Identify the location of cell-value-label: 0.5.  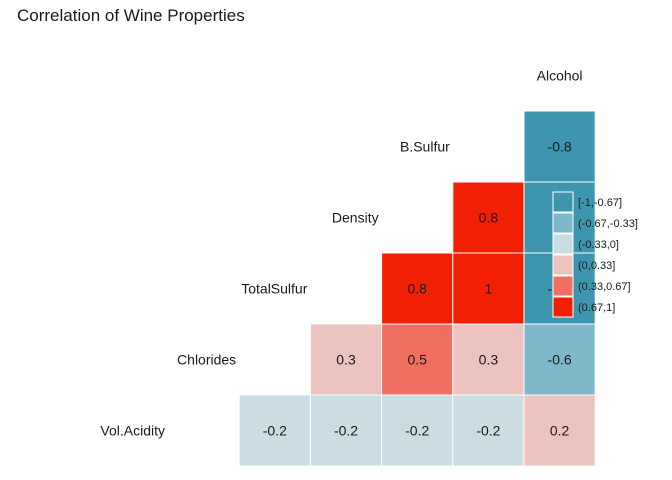
(417, 360).